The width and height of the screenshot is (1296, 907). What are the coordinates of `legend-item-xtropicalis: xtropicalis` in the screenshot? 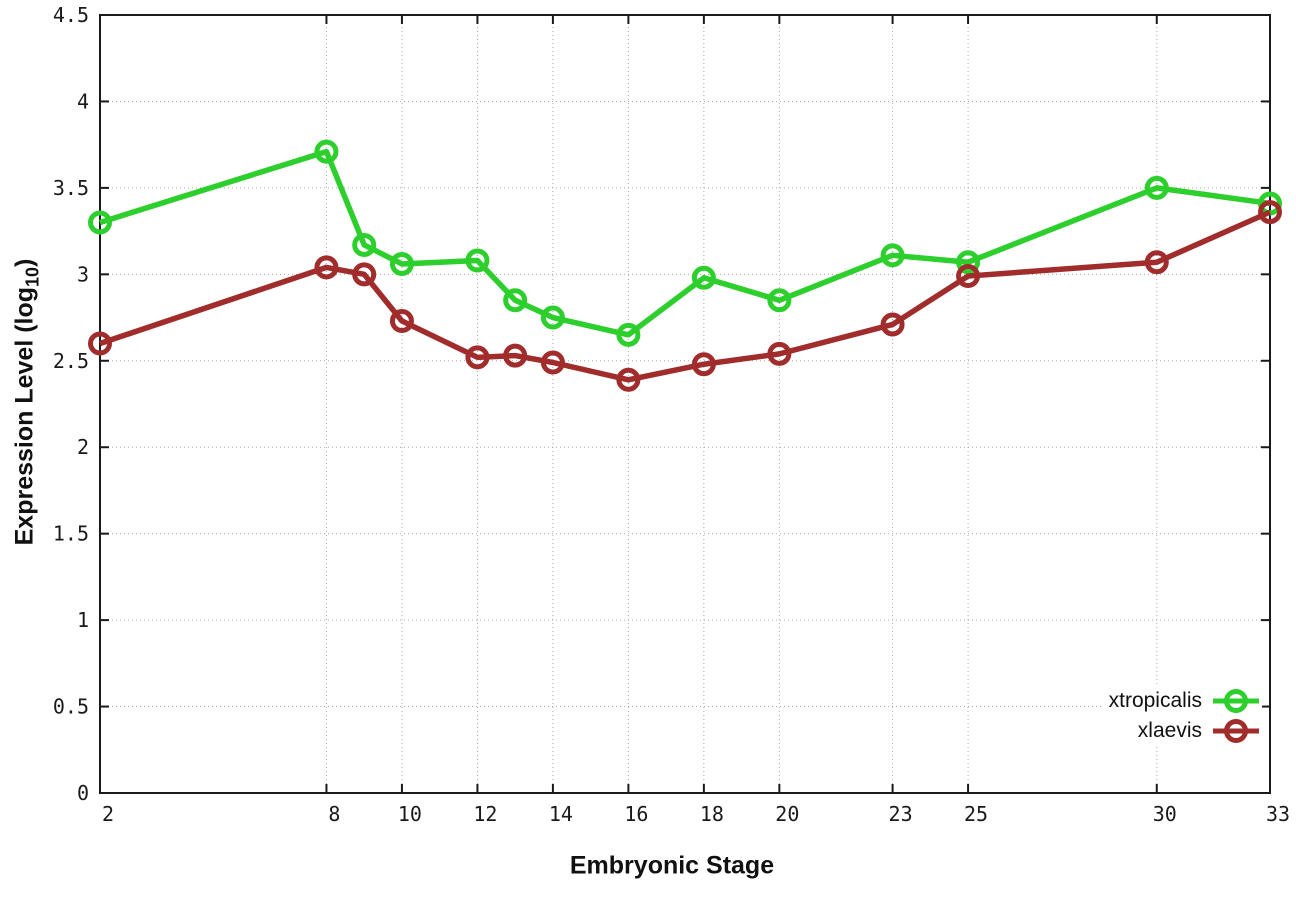 It's located at (1185, 701).